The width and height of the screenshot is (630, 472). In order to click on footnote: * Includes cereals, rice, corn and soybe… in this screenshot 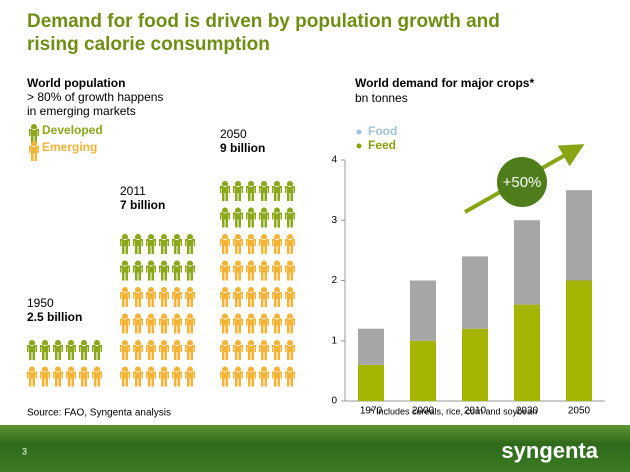, I will do `click(453, 411)`.